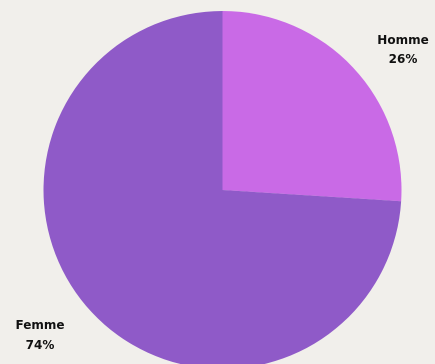 The image size is (435, 364). Describe the element at coordinates (402, 40) in the screenshot. I see `slice-label-homme-name: Homme` at that location.